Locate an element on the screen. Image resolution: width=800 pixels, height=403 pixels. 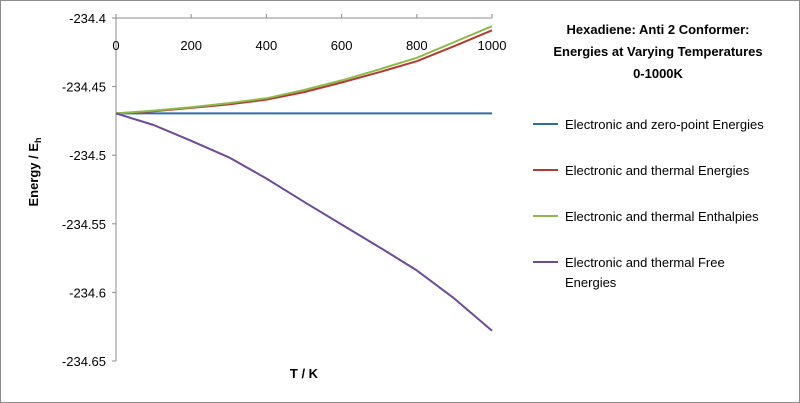
y-tick-label: -234.5 is located at coordinates (87, 155).